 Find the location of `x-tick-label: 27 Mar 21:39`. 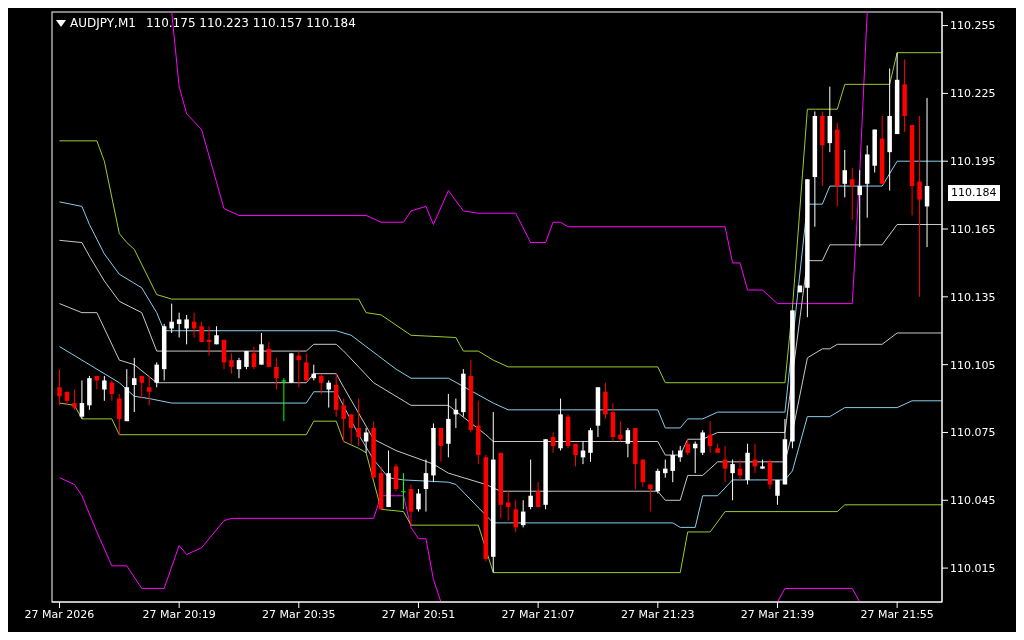

x-tick-label: 27 Mar 21:39 is located at coordinates (777, 614).